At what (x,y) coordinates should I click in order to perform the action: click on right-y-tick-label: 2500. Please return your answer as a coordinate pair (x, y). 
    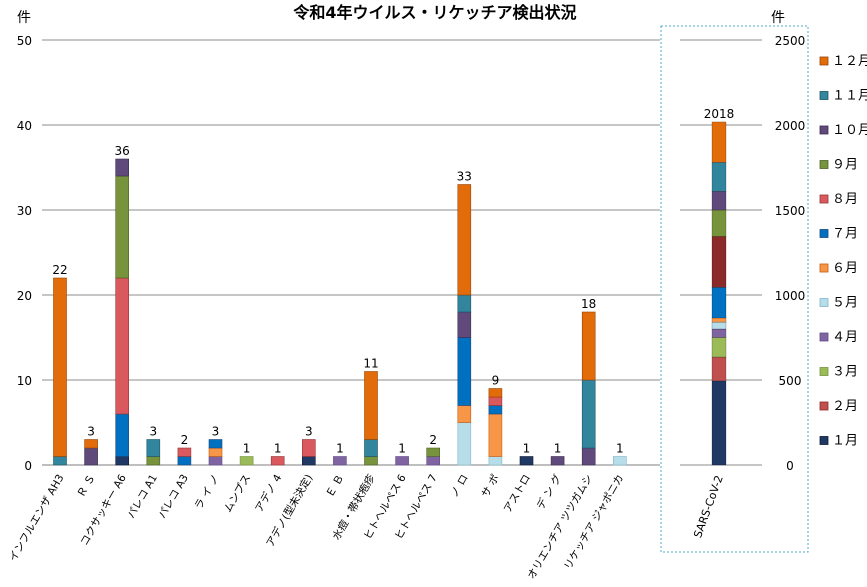
    Looking at the image, I should click on (790, 41).